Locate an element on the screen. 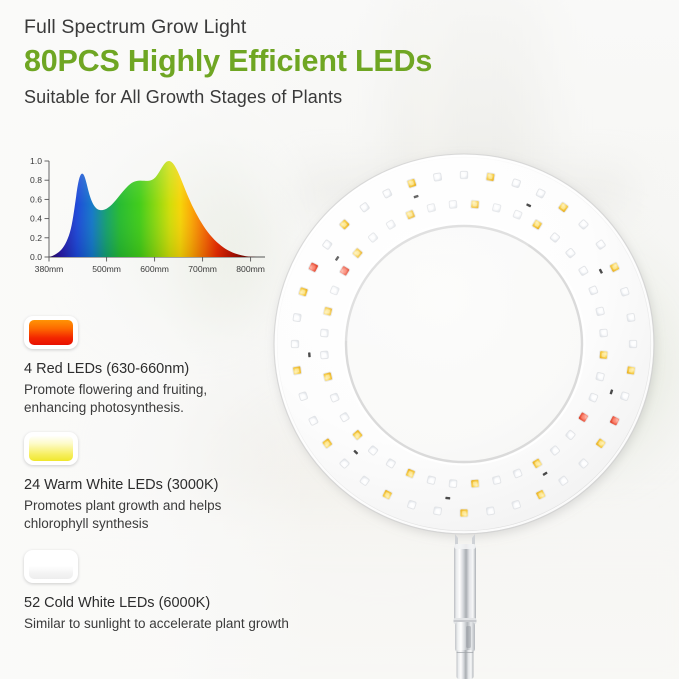 This screenshot has height=679, width=679. pole-lower-segment is located at coordinates (465, 664).